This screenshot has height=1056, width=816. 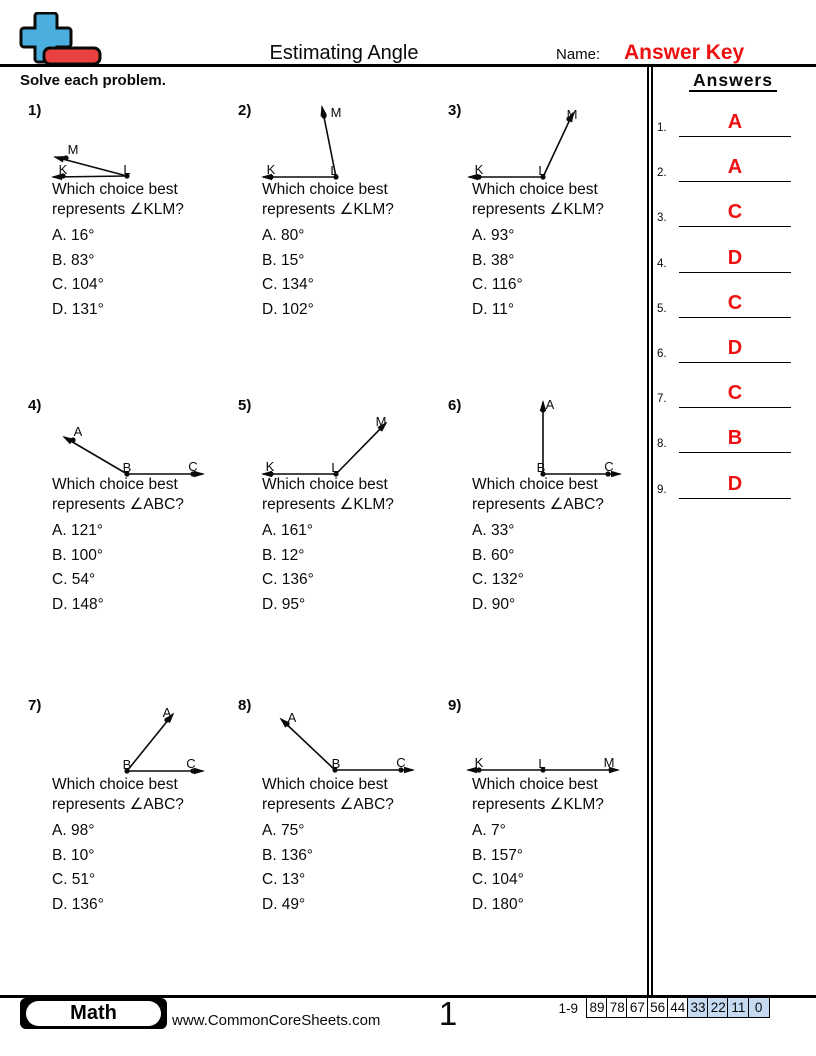 I want to click on score-cell: 44, so click(x=677, y=1007).